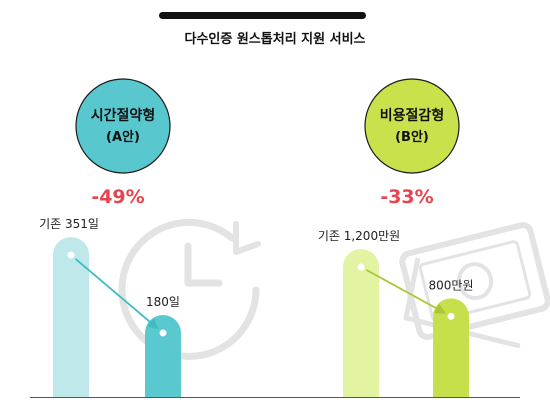 This screenshot has height=407, width=550. I want to click on group-label-sub-a: (A안), so click(123, 137).